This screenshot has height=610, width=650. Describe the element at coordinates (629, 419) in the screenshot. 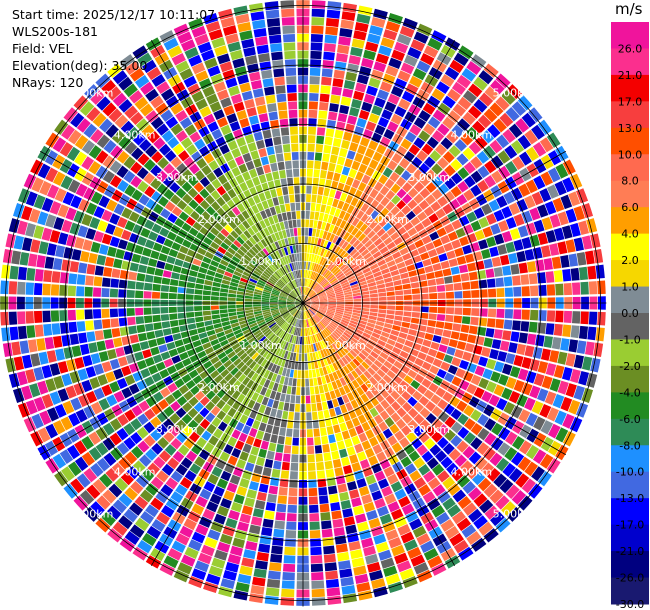

I see `colorbar-tick-label: -6.0` at that location.